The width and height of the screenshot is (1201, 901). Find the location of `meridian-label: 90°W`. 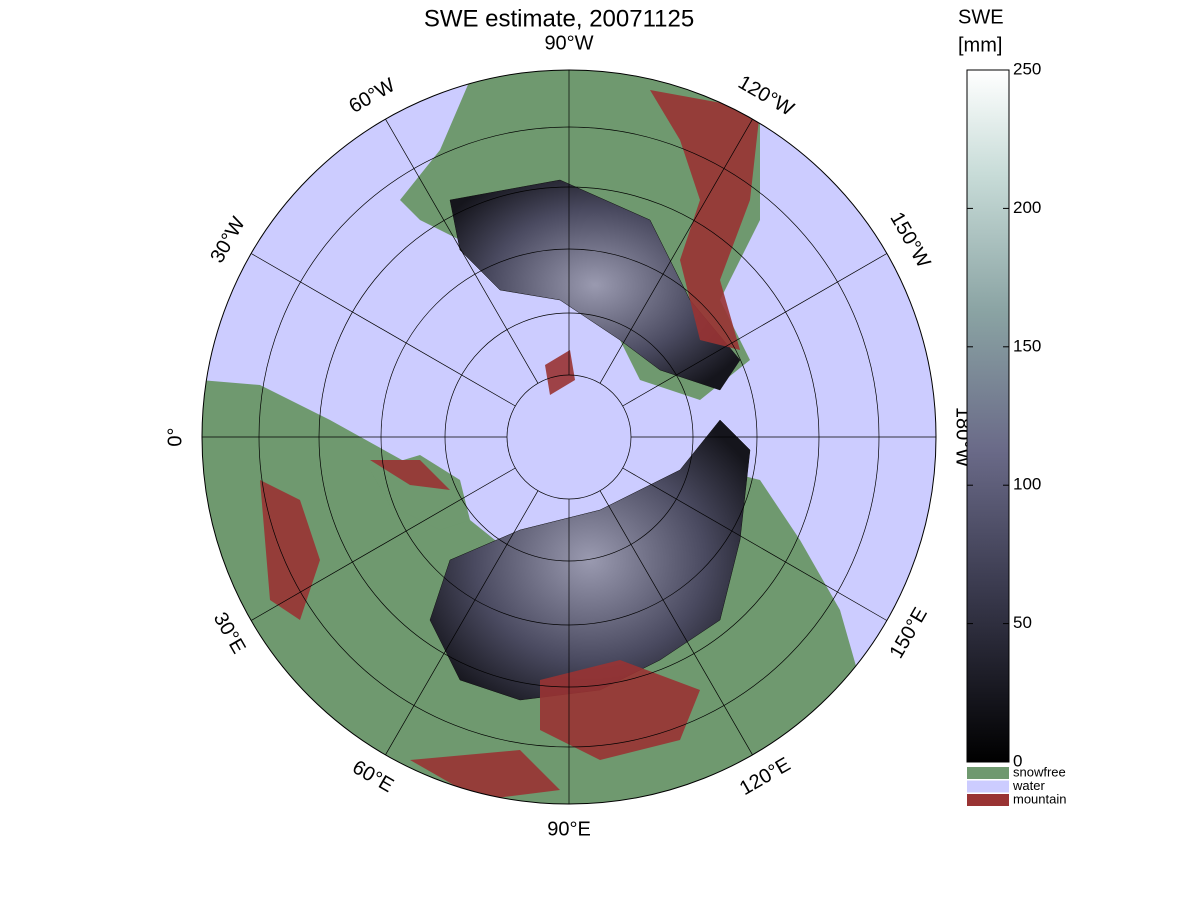

meridian-label: 90°W is located at coordinates (568, 43).